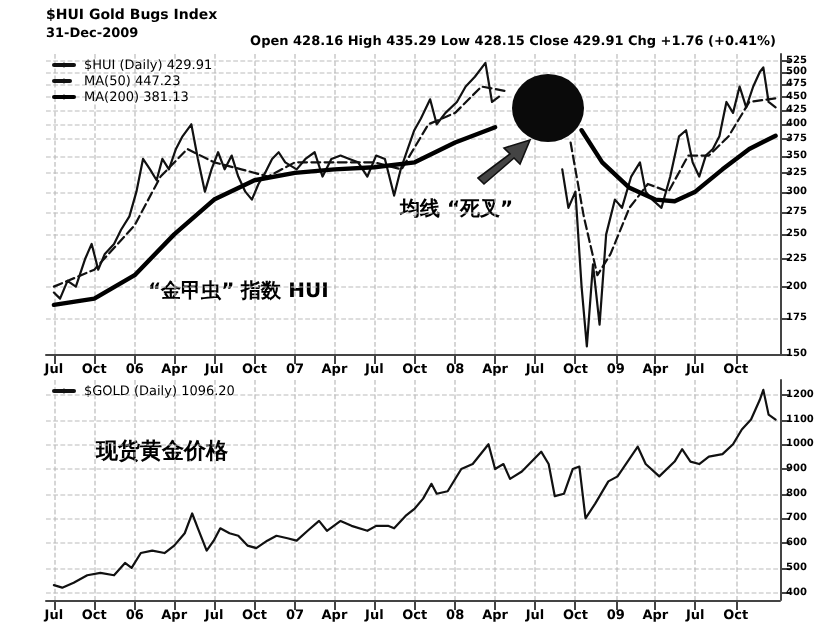  What do you see at coordinates (456, 209) in the screenshot?
I see `annotation: 均线 “死叉”` at bounding box center [456, 209].